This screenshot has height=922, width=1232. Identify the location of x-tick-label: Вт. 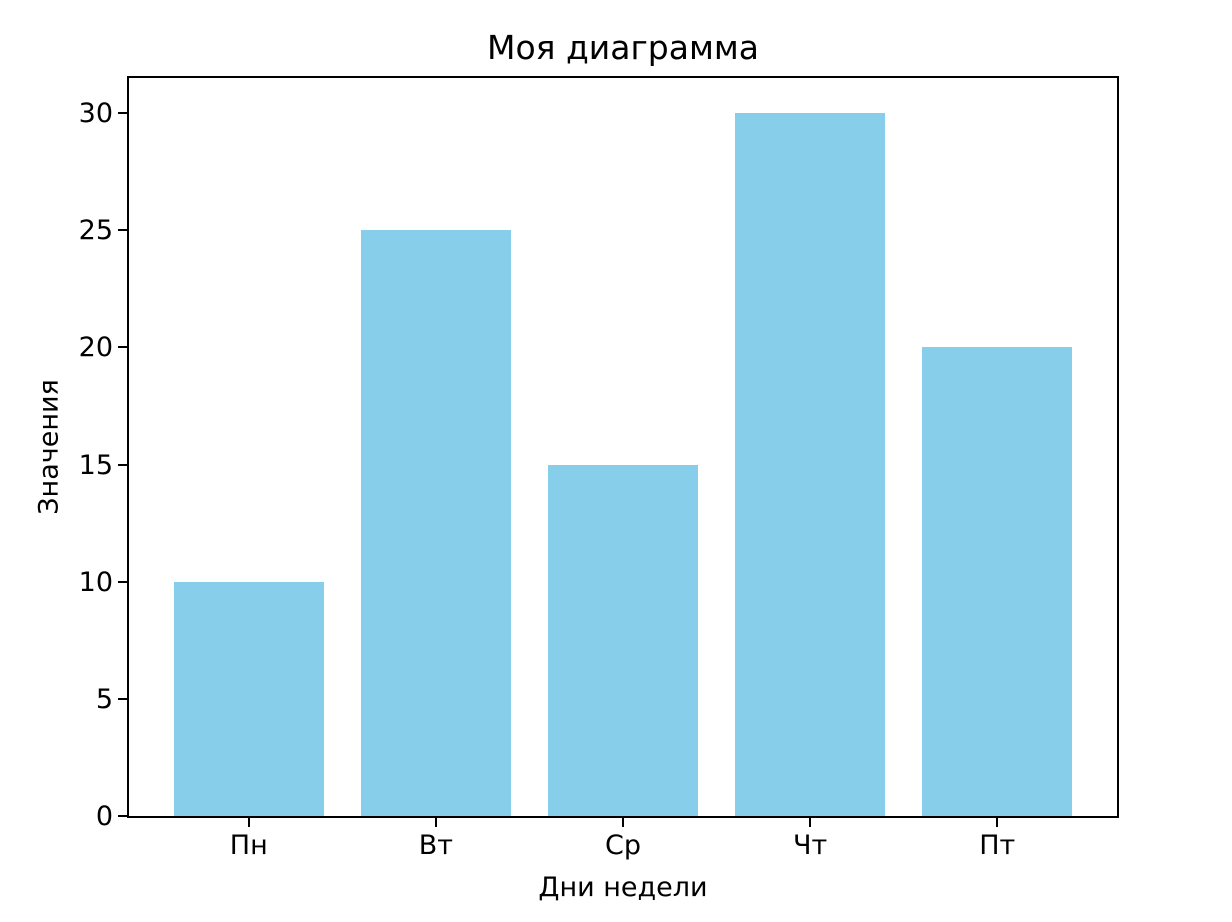
(436, 845).